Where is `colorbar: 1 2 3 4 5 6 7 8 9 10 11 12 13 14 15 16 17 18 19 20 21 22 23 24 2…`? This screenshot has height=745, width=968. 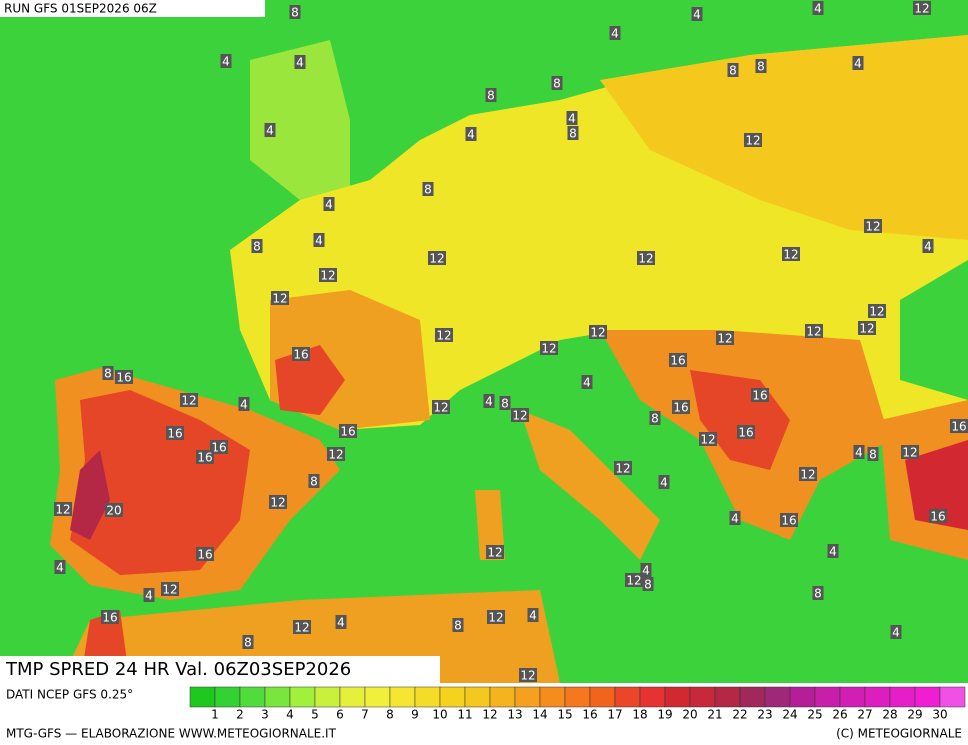 colorbar: 1 2 3 4 5 6 7 8 9 10 11 12 13 14 15 16 17 18 19 20 21 22 23 24 2… is located at coordinates (577, 704).